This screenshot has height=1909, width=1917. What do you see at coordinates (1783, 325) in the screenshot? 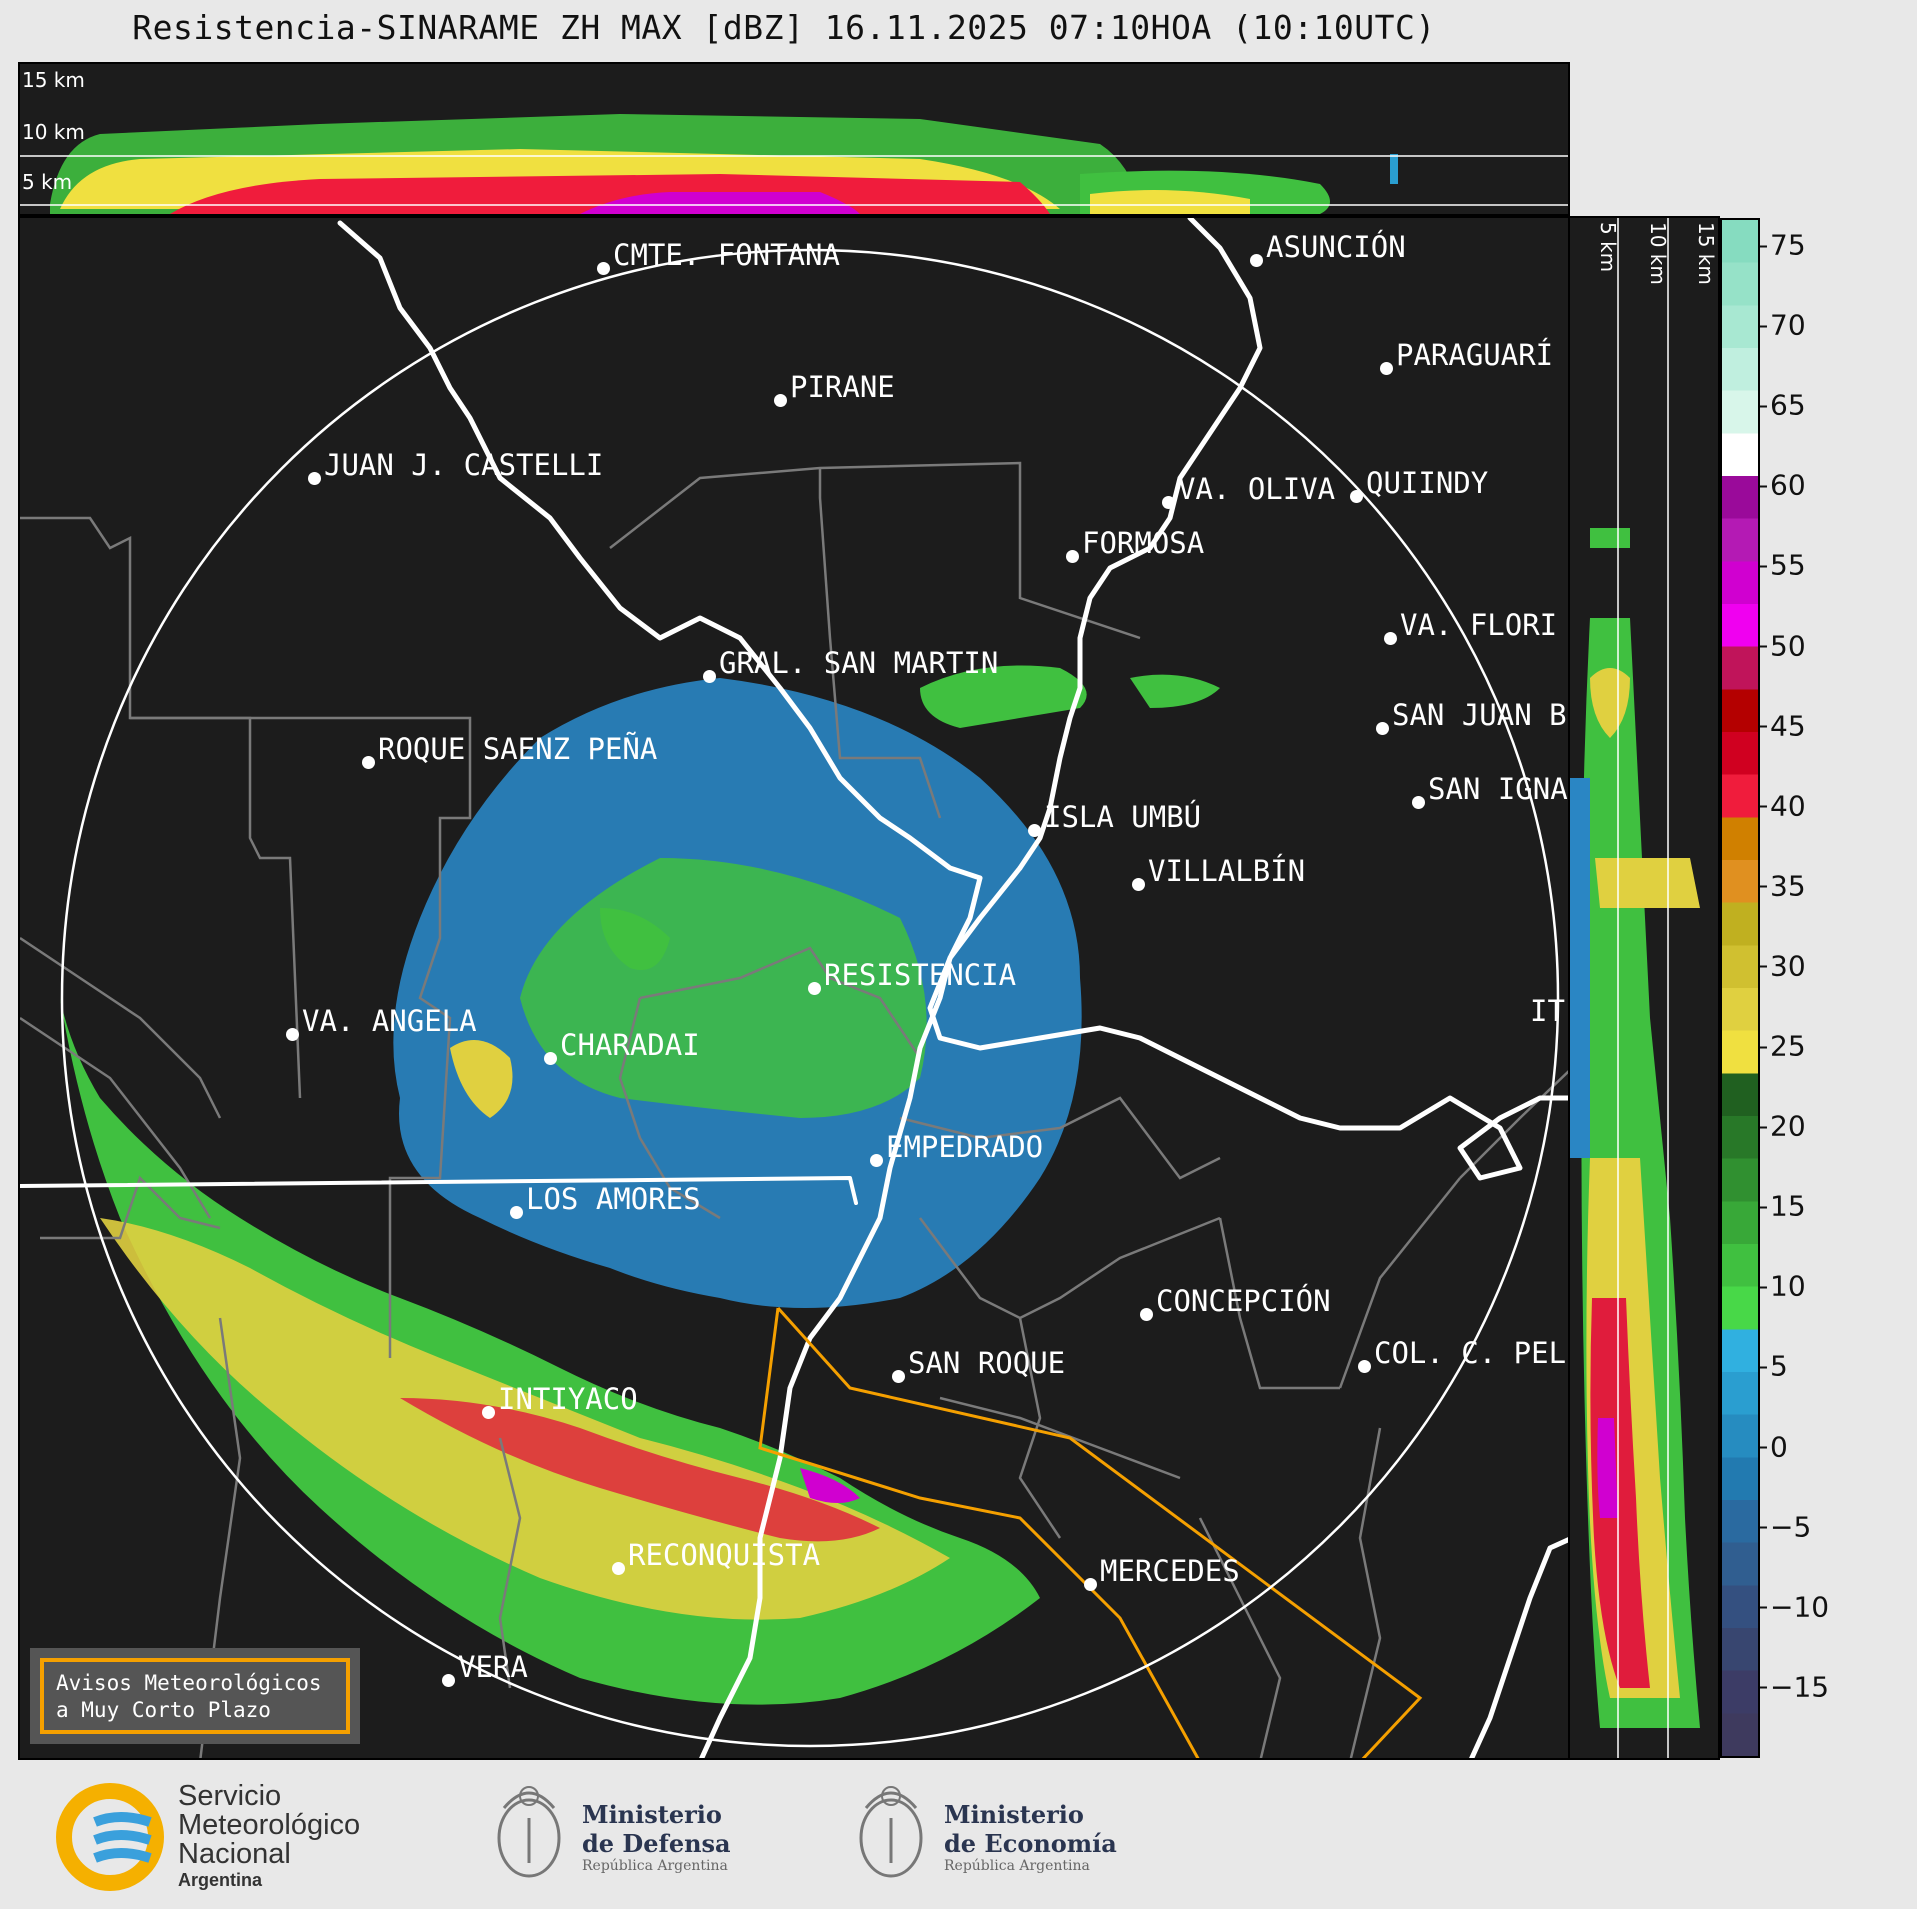
I see `colorbar-tick-label: 70` at bounding box center [1783, 325].